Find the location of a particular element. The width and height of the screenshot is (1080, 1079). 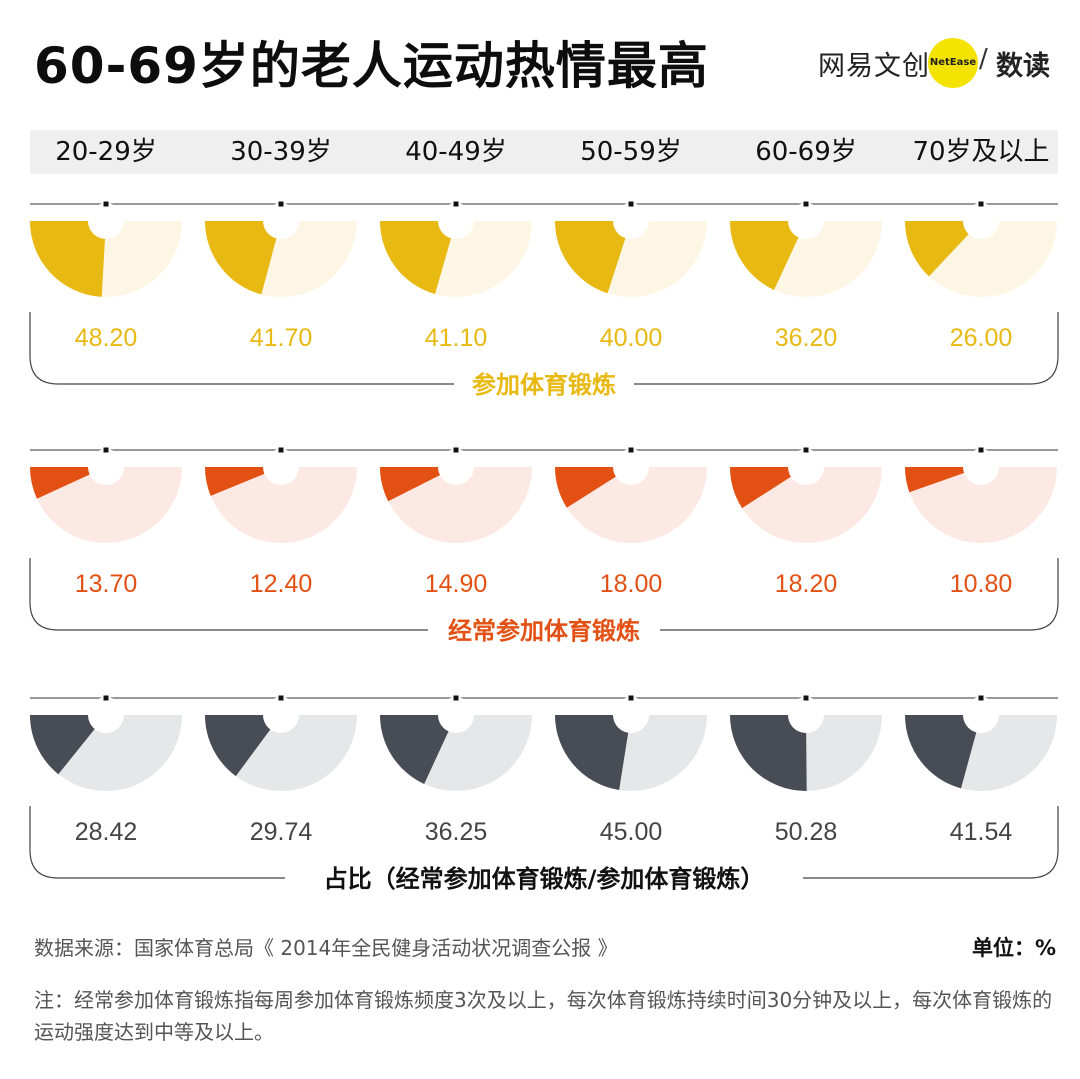

value-label-2-1: 29.74 is located at coordinates (281, 832).